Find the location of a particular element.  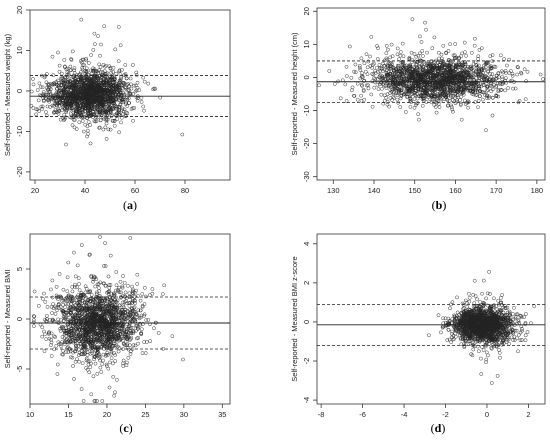

x-tick-label: 160 is located at coordinates (455, 190).